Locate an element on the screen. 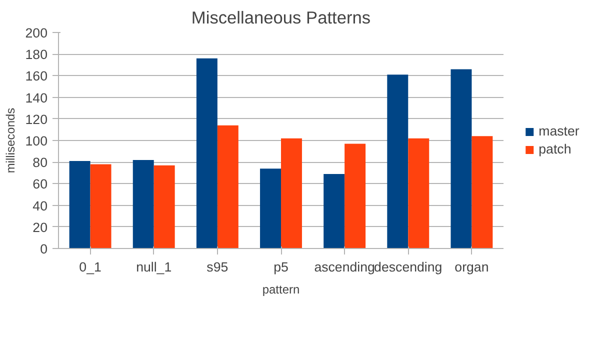  y-tick-label: 20 is located at coordinates (40, 227).